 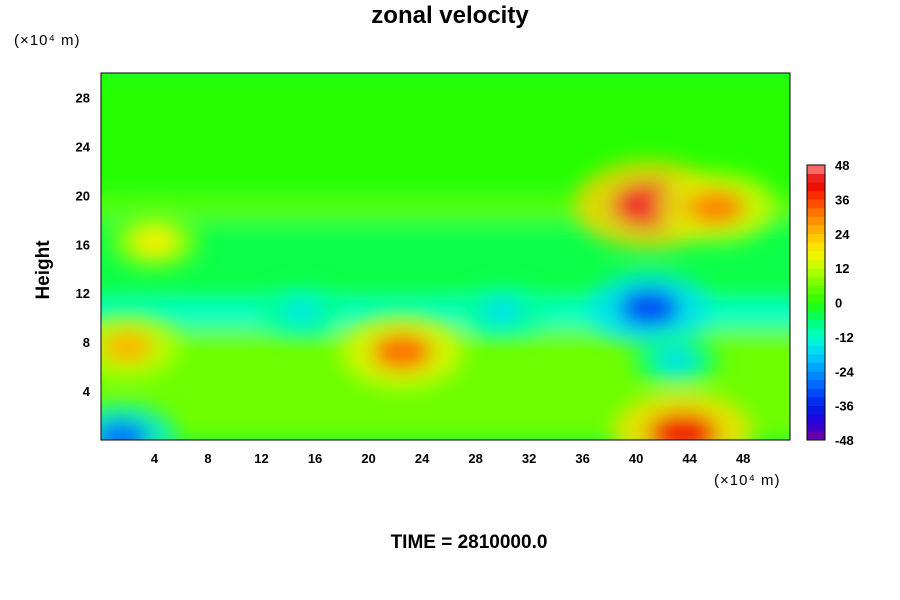 What do you see at coordinates (368, 458) in the screenshot?
I see `x-tick-label: 20` at bounding box center [368, 458].